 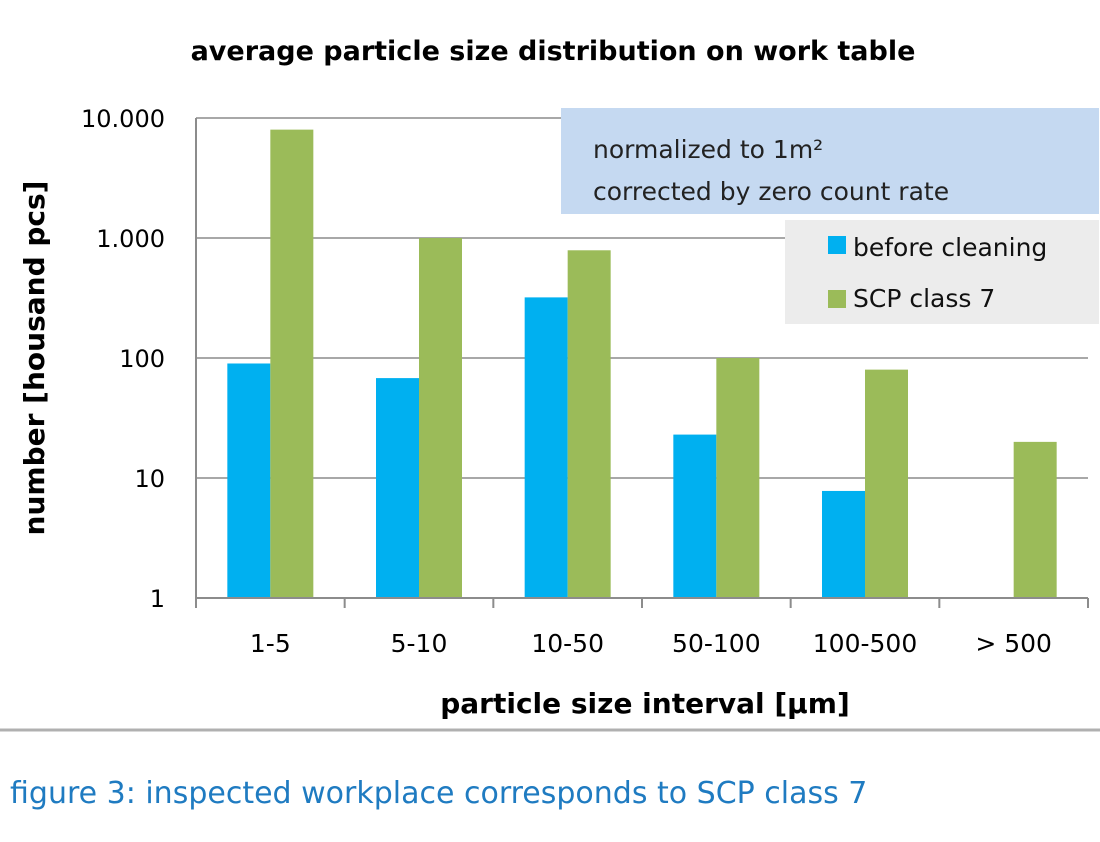 What do you see at coordinates (830, 161) in the screenshot?
I see `annotation-box` at bounding box center [830, 161].